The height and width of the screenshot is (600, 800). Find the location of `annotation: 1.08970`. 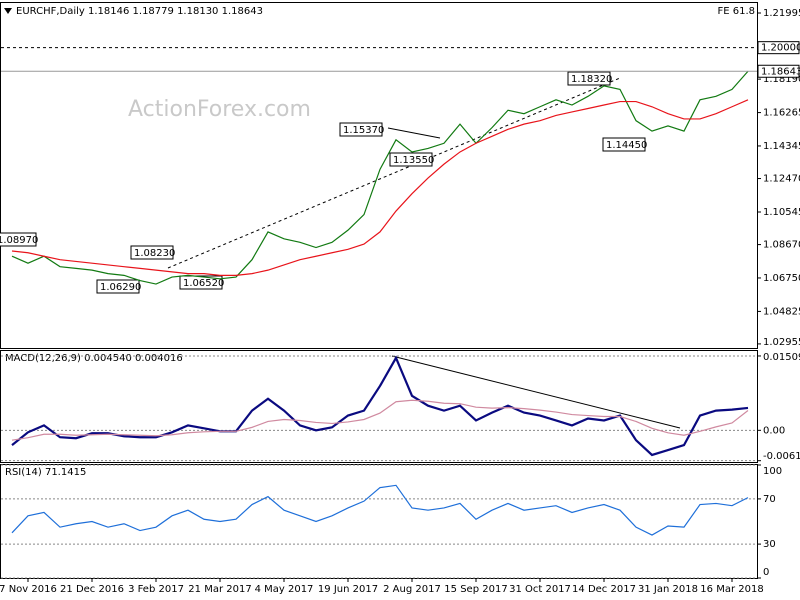

annotation: 1.08970 is located at coordinates (19, 240).